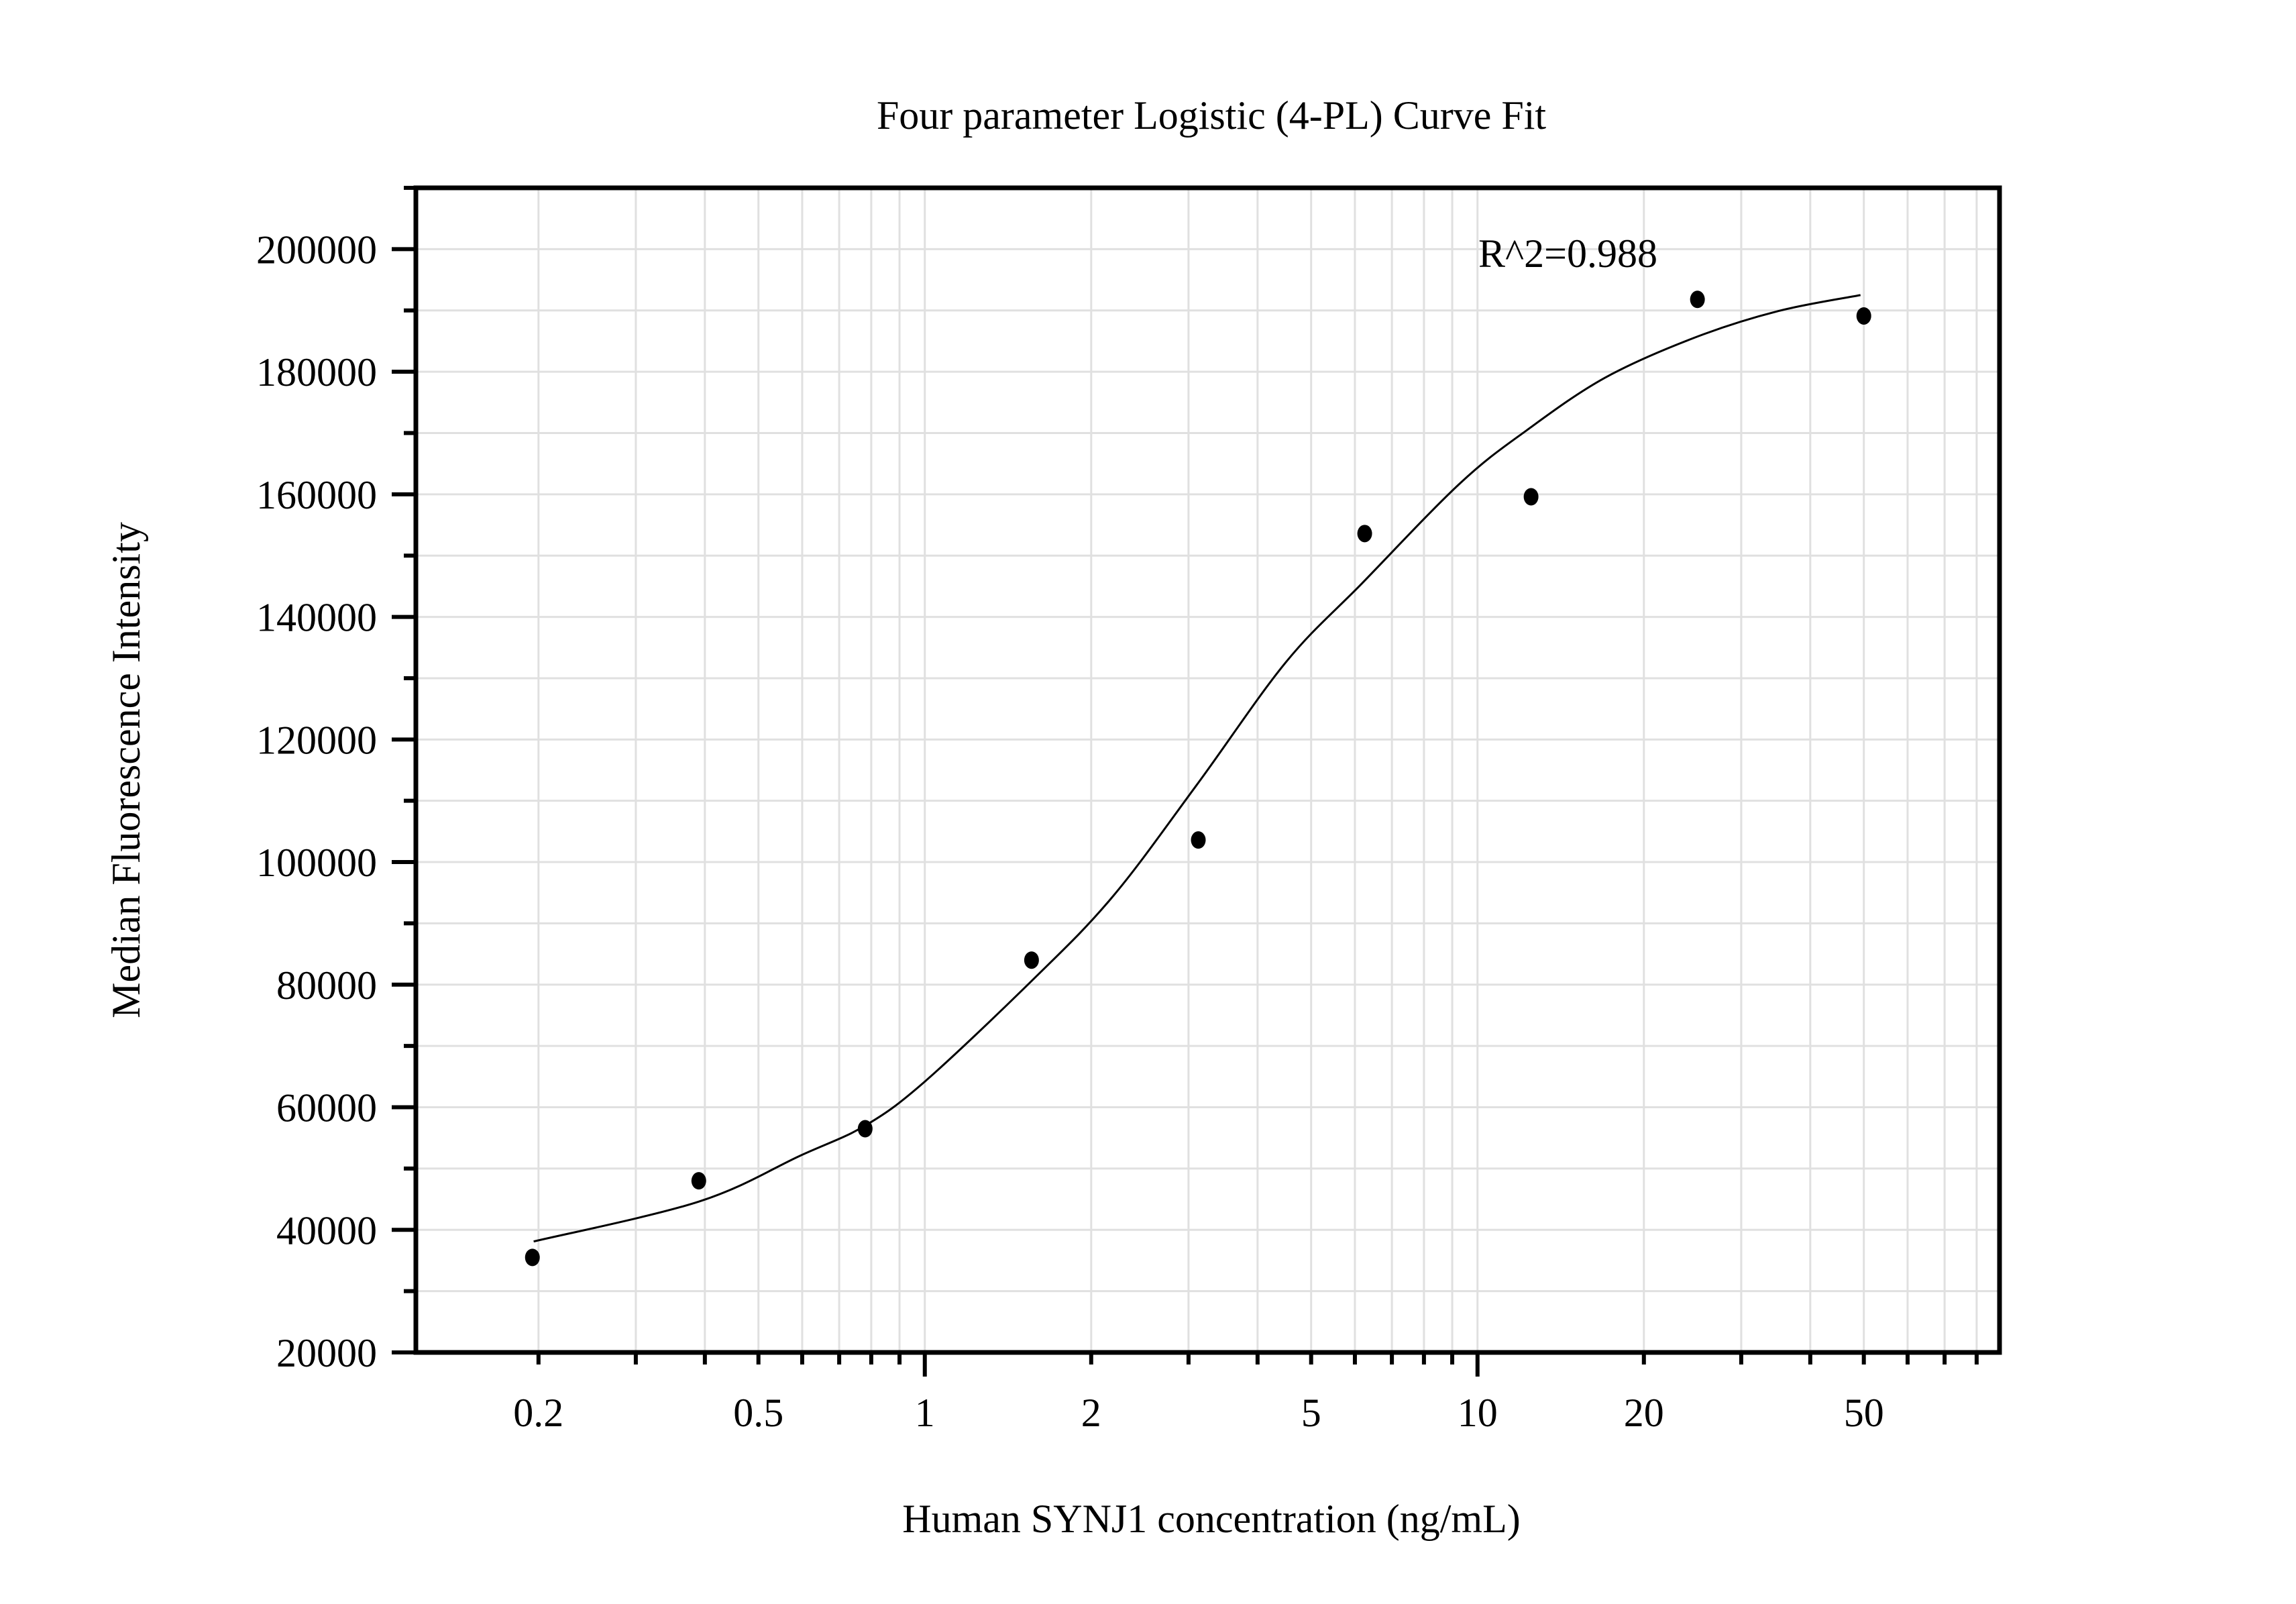 This screenshot has width=2296, height=1604. What do you see at coordinates (1211, 116) in the screenshot?
I see `chart-title: Four parameter Logistic (4-PL) Curve Fit` at bounding box center [1211, 116].